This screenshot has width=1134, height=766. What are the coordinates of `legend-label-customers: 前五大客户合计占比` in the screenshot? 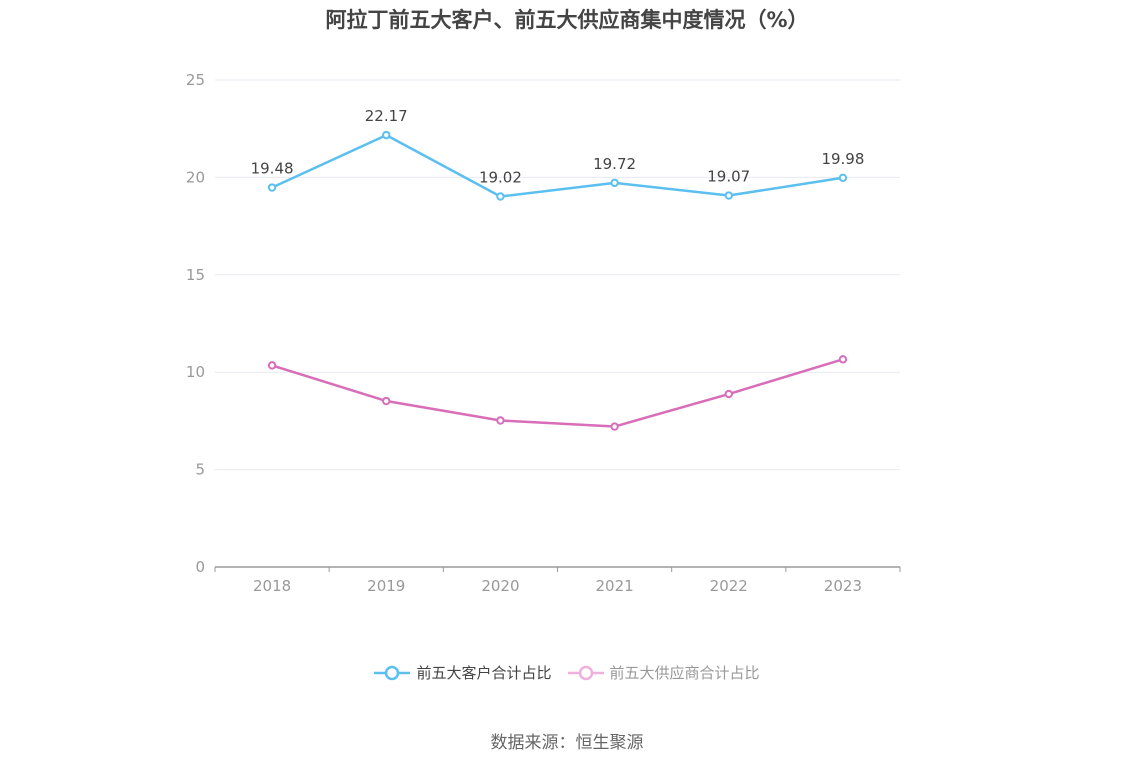 It's located at (484, 673).